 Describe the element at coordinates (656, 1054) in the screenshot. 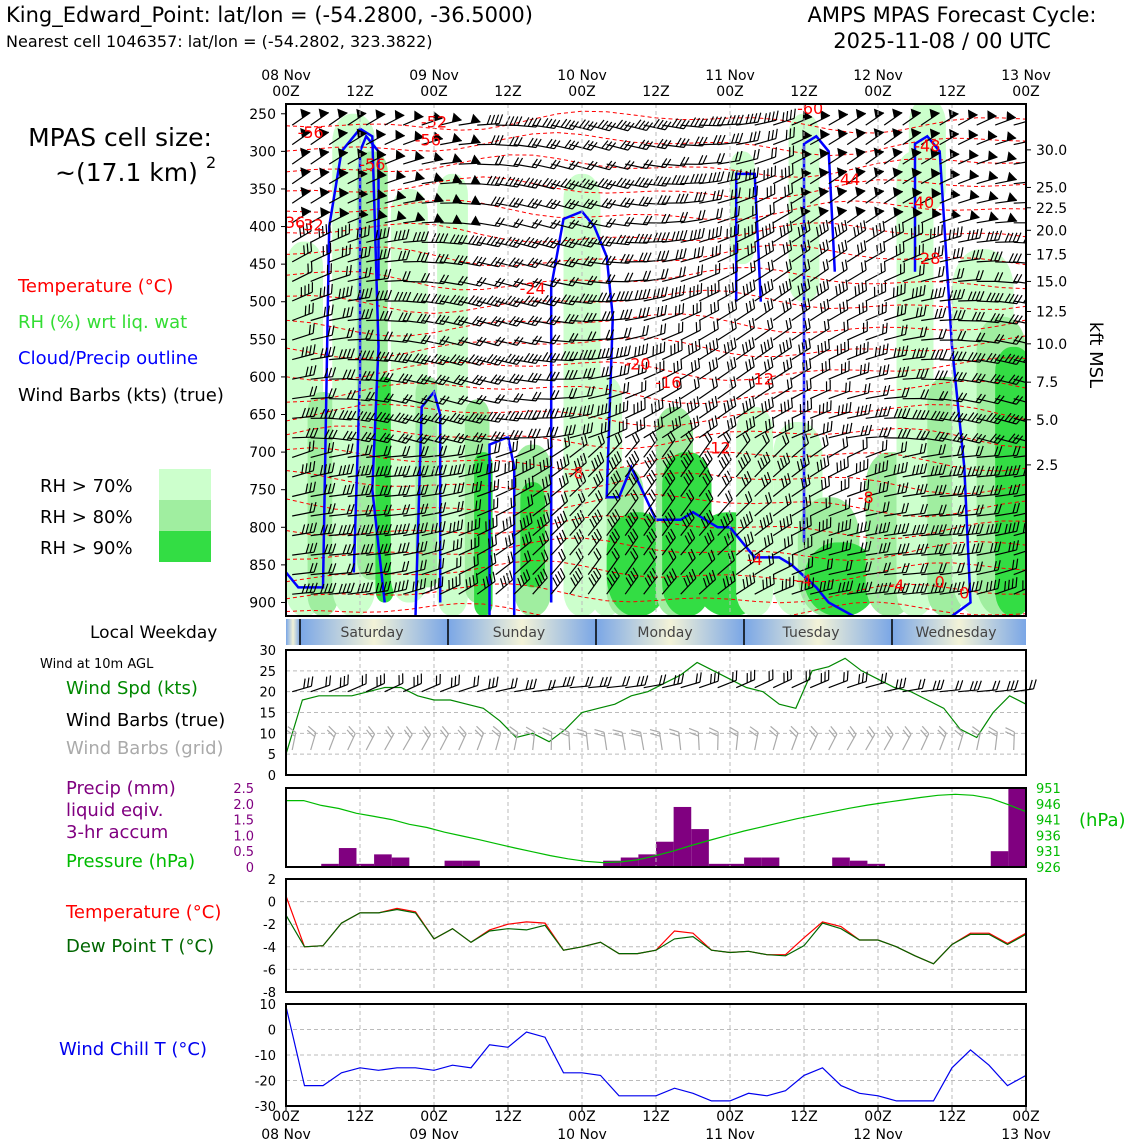

I see `windchill-line` at that location.